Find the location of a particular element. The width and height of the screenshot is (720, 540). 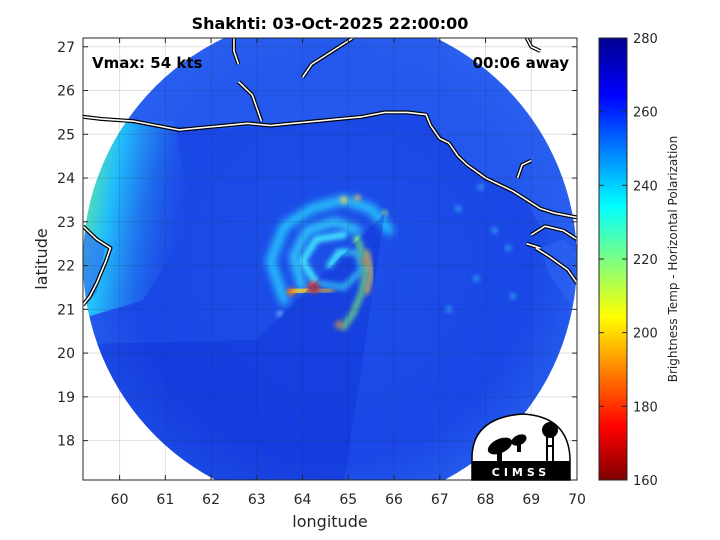

colorbar-tick-label: 200 is located at coordinates (645, 334).